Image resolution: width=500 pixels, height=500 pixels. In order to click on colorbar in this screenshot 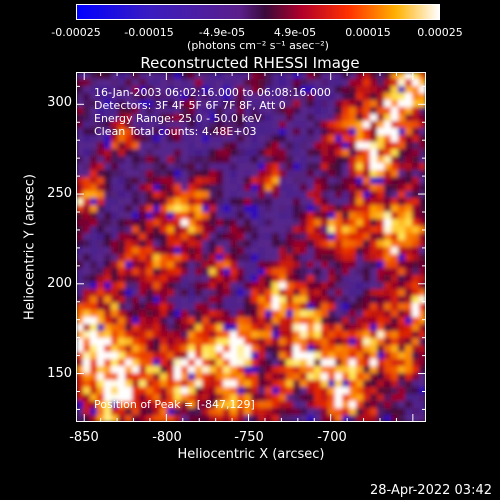, I will do `click(258, 12)`.